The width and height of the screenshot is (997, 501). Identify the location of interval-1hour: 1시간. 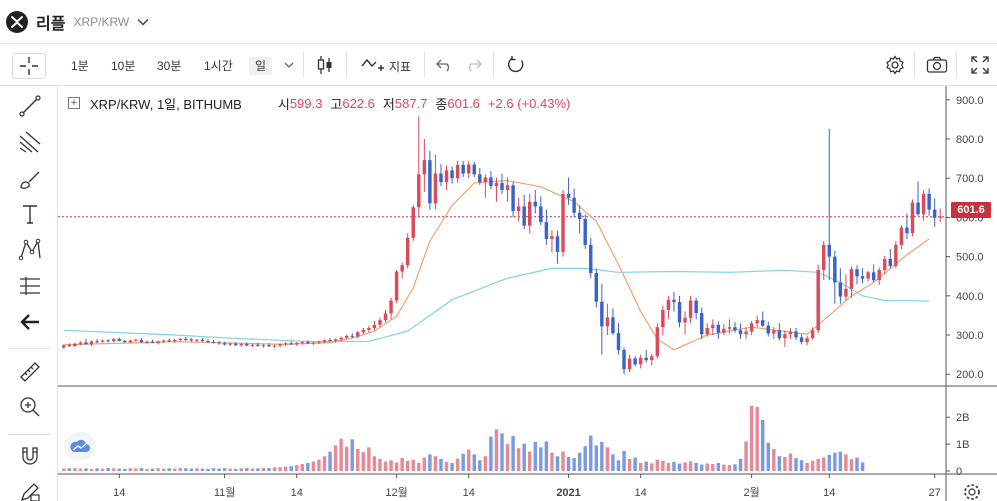
(218, 66).